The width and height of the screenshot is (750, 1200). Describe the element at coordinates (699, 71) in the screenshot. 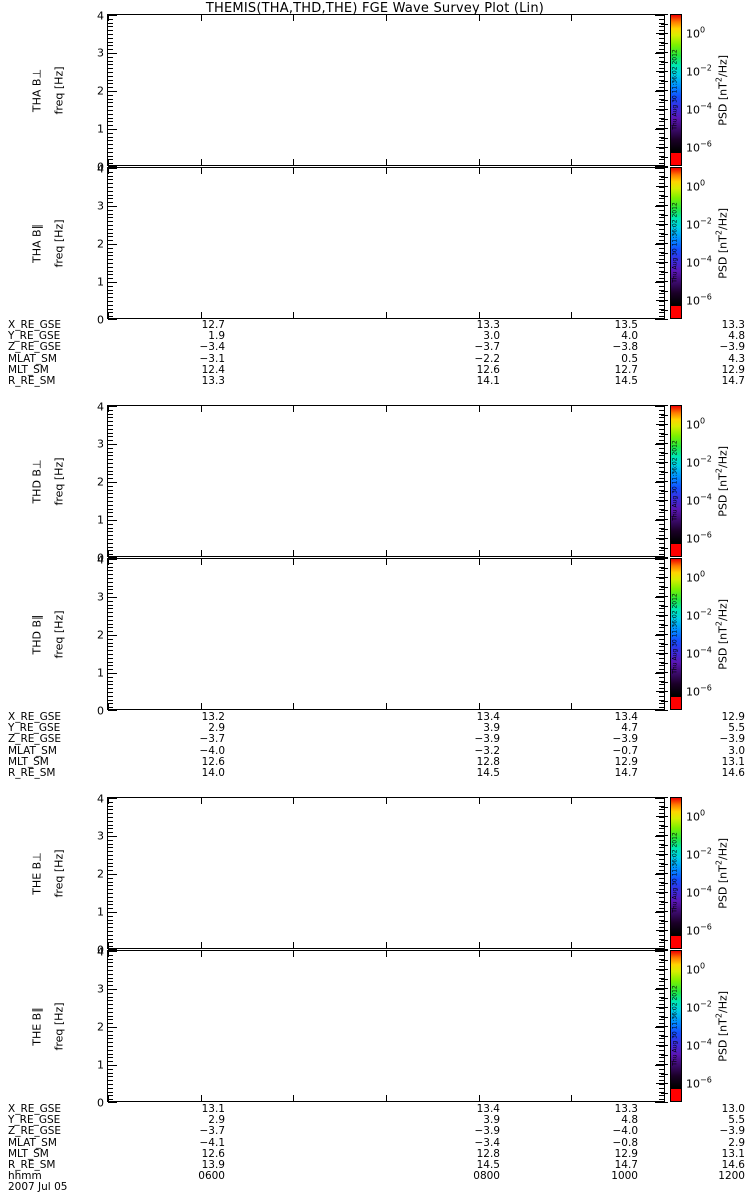

I see `colorbar-tick-label: 10−2` at that location.